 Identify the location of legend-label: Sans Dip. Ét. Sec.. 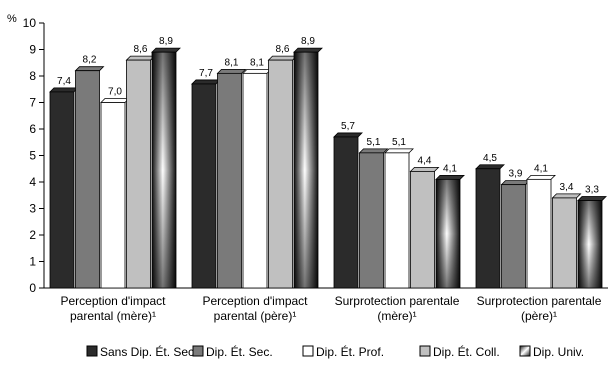
(148, 351).